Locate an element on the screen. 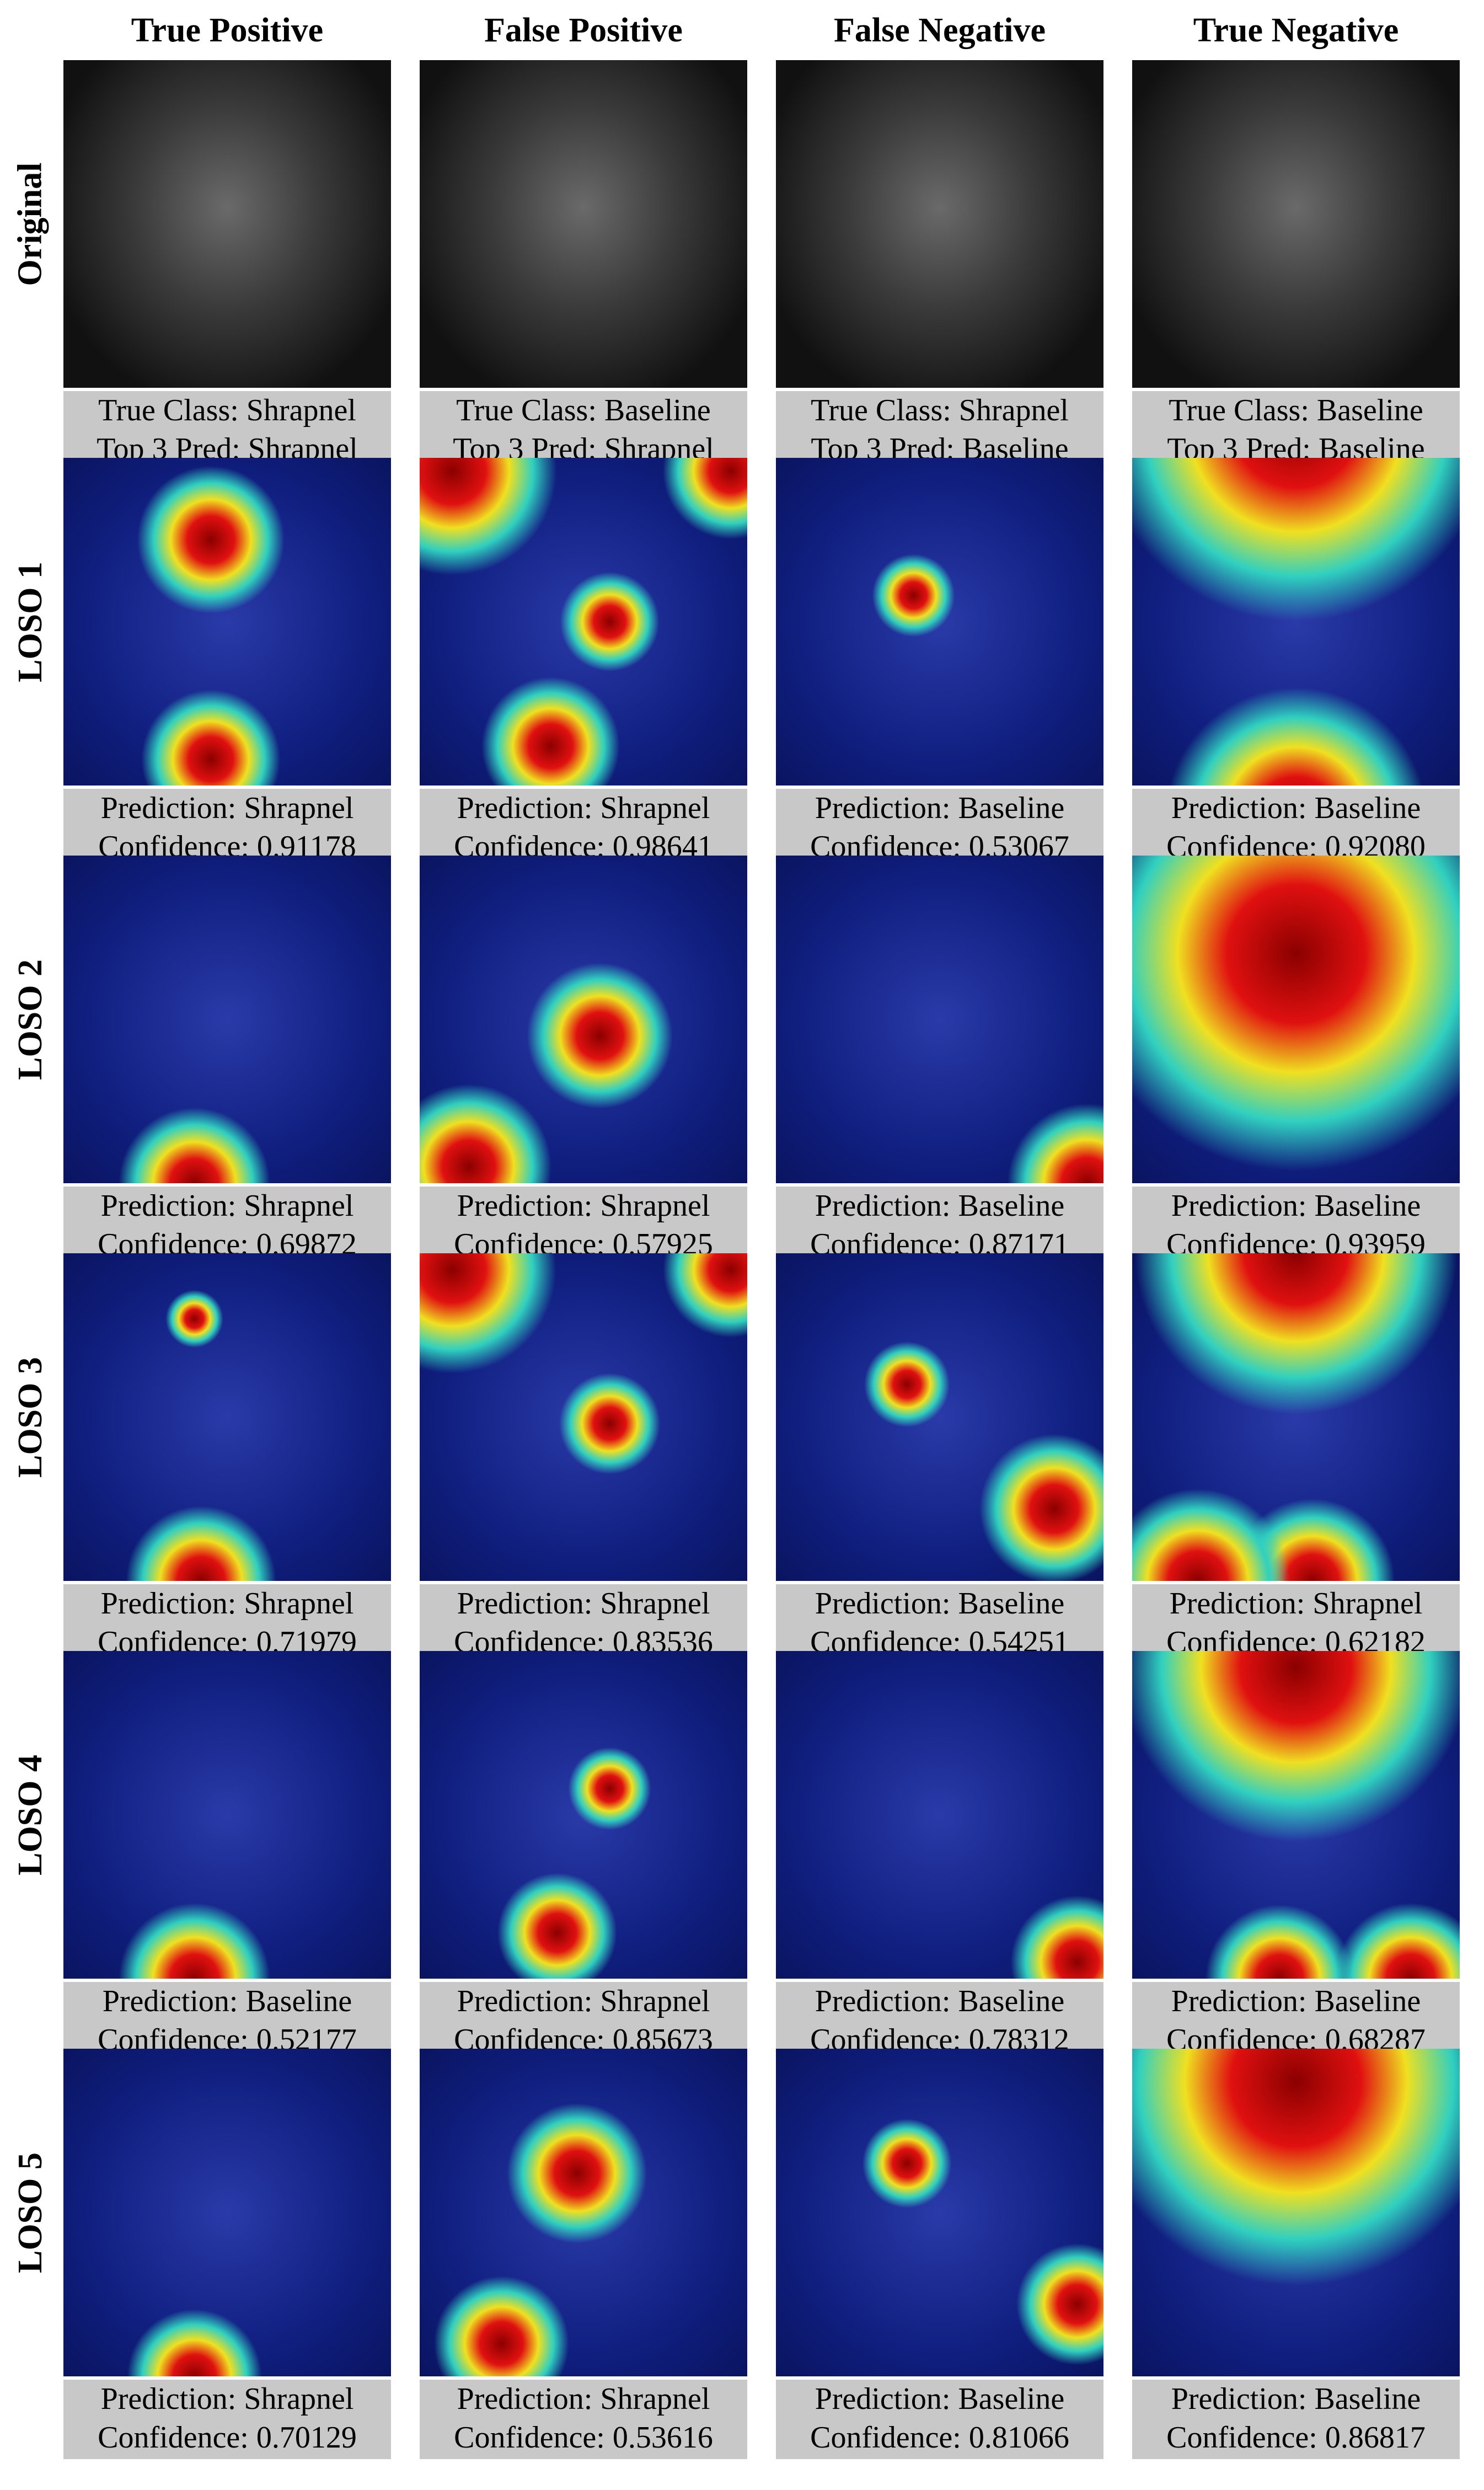 This screenshot has width=1484, height=2490. caption-line: Confidence: 0.81066 is located at coordinates (939, 2437).